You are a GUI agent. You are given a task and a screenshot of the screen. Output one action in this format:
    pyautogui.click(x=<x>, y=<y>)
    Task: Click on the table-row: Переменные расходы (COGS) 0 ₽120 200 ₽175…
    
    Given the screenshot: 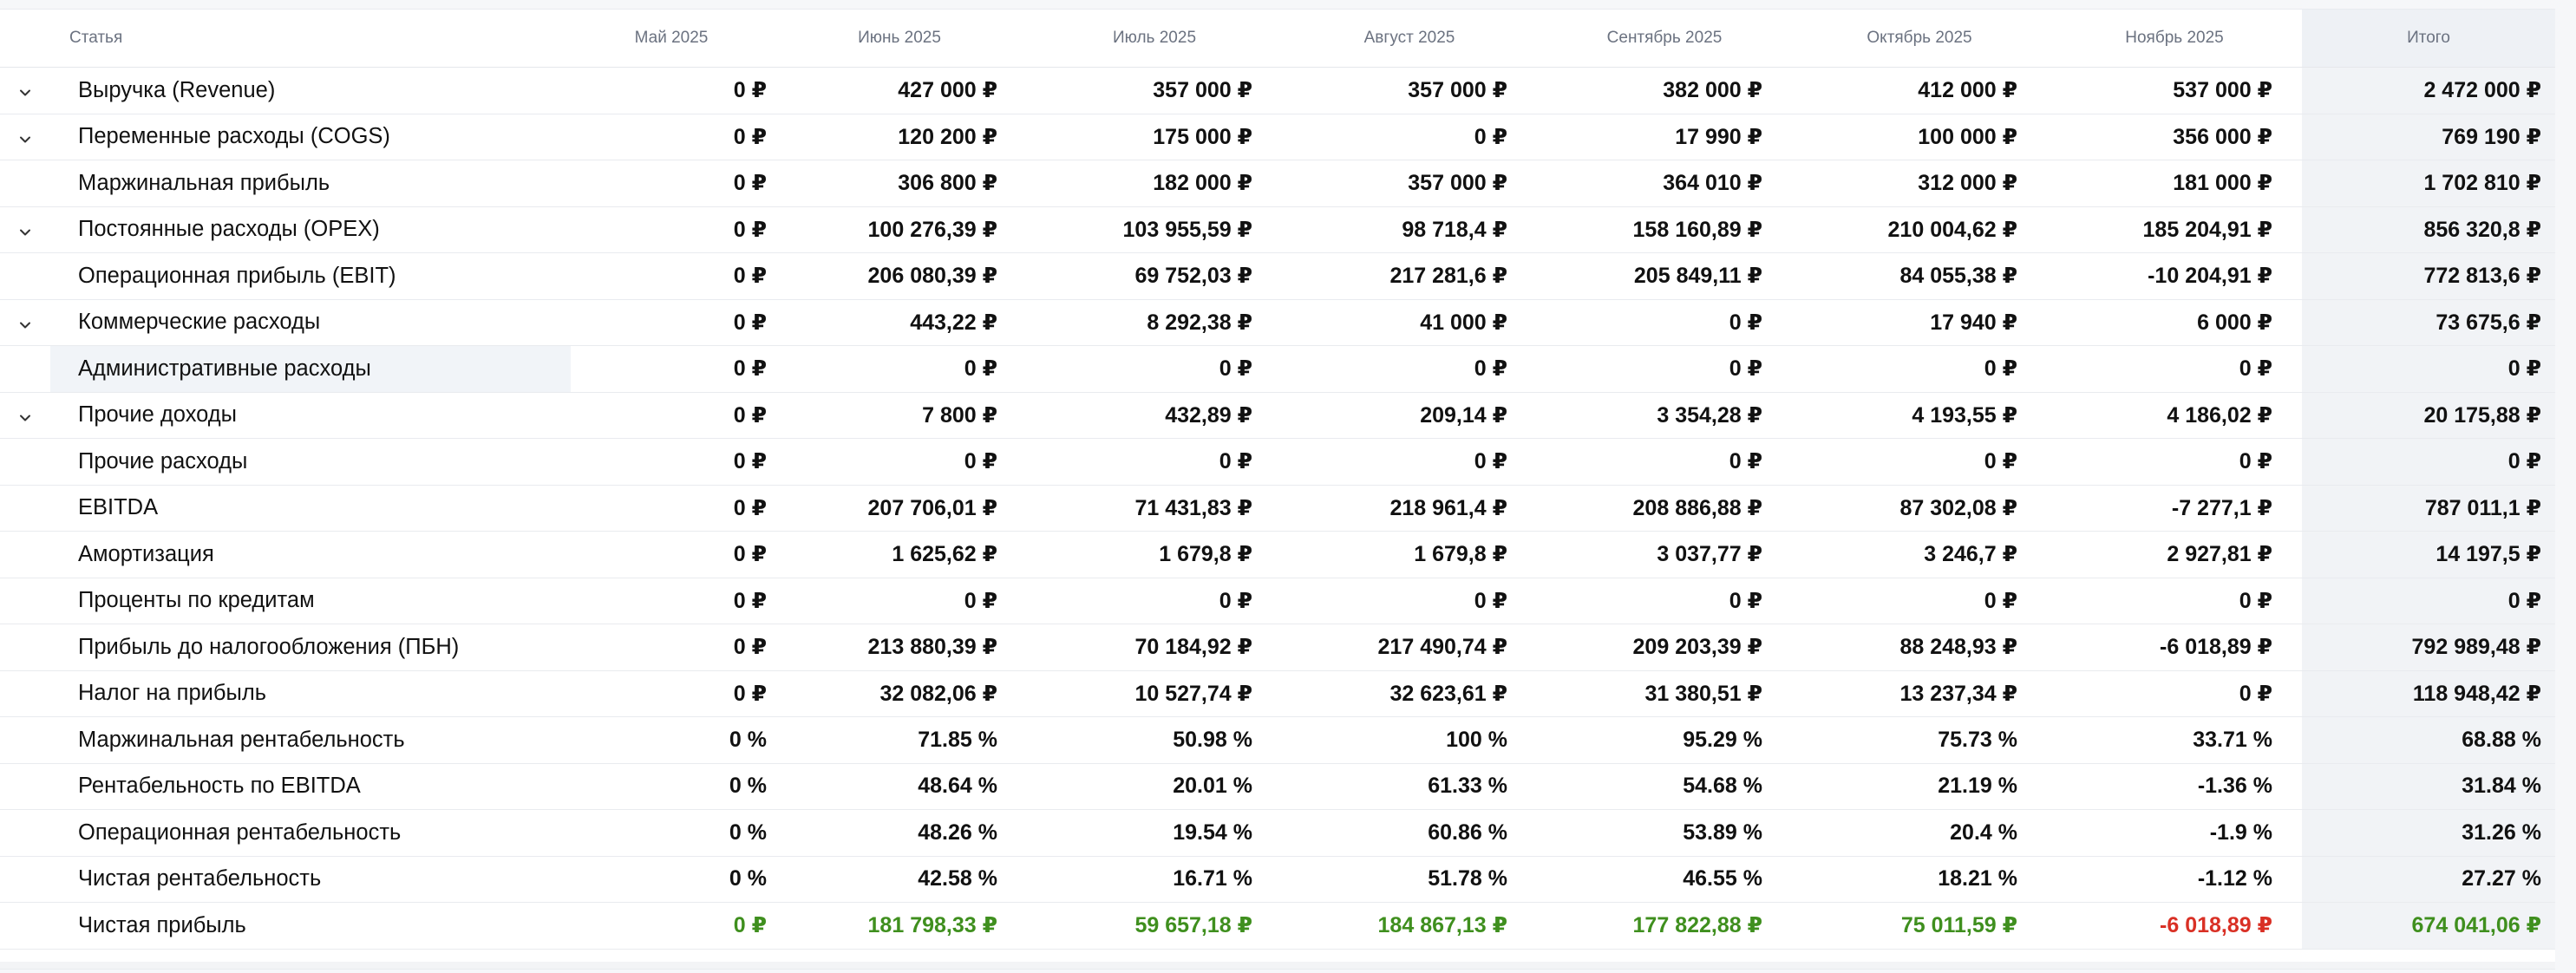 What is the action you would take?
    pyautogui.click(x=1277, y=137)
    